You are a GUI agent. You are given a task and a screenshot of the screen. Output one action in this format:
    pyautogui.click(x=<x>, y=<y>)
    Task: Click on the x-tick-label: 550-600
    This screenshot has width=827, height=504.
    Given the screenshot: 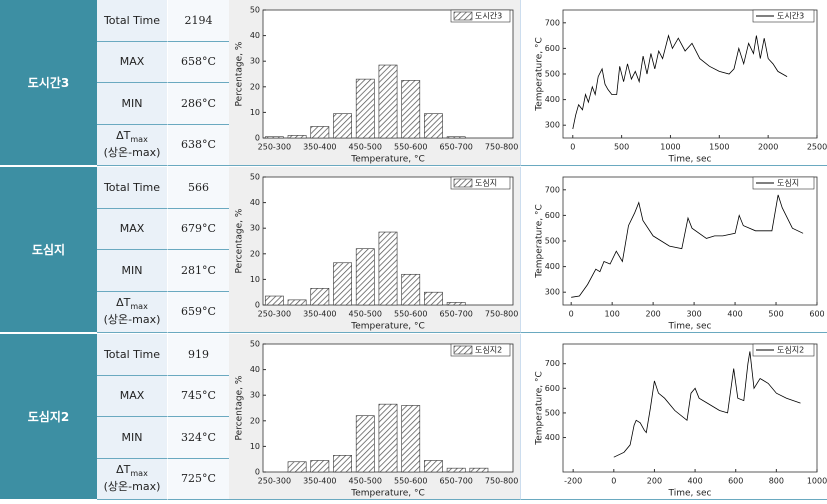 What is the action you would take?
    pyautogui.click(x=410, y=147)
    